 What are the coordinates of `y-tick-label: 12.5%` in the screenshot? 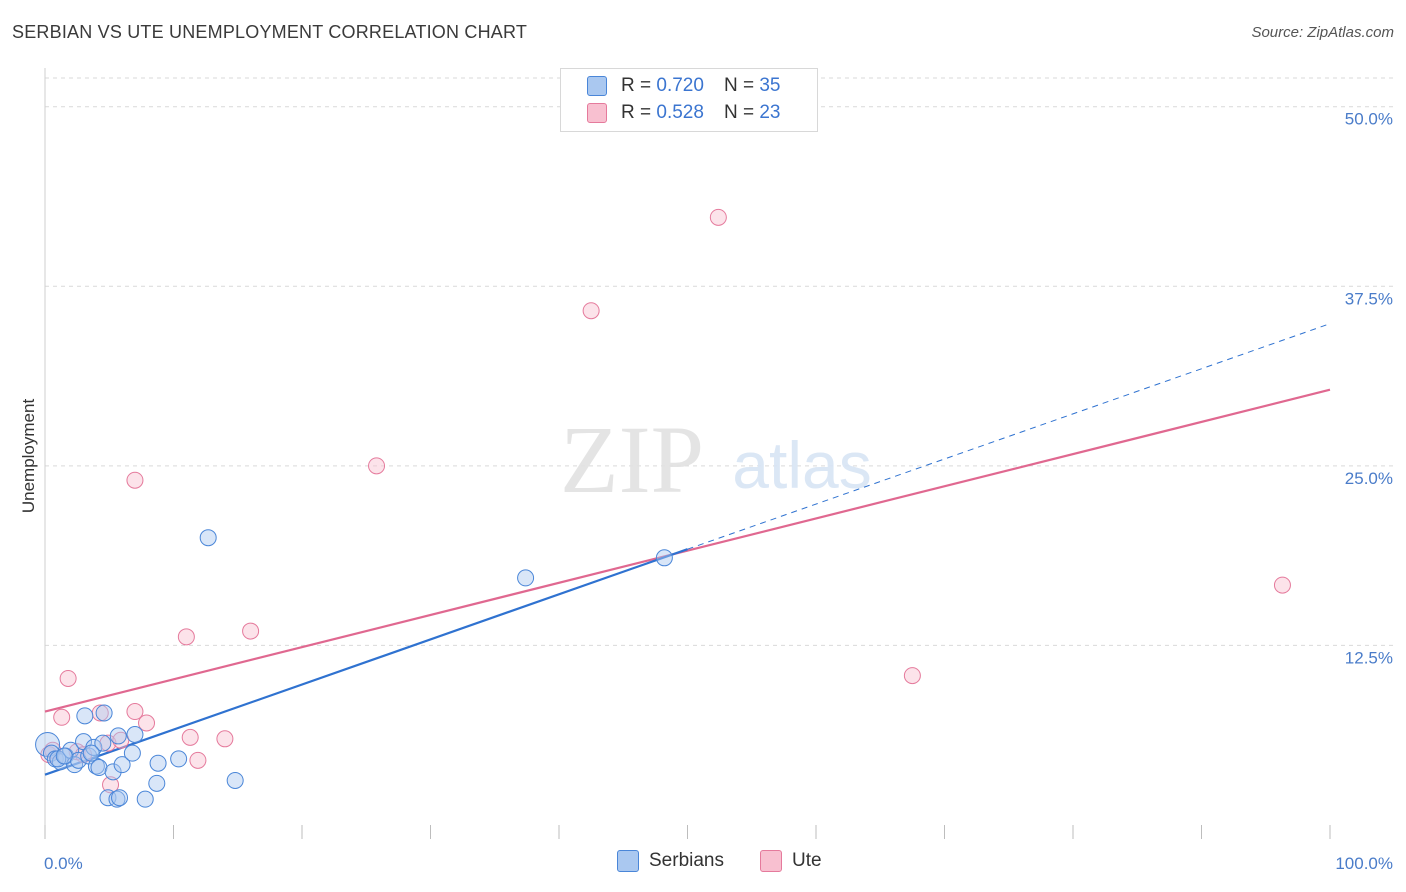 It's located at (1369, 657).